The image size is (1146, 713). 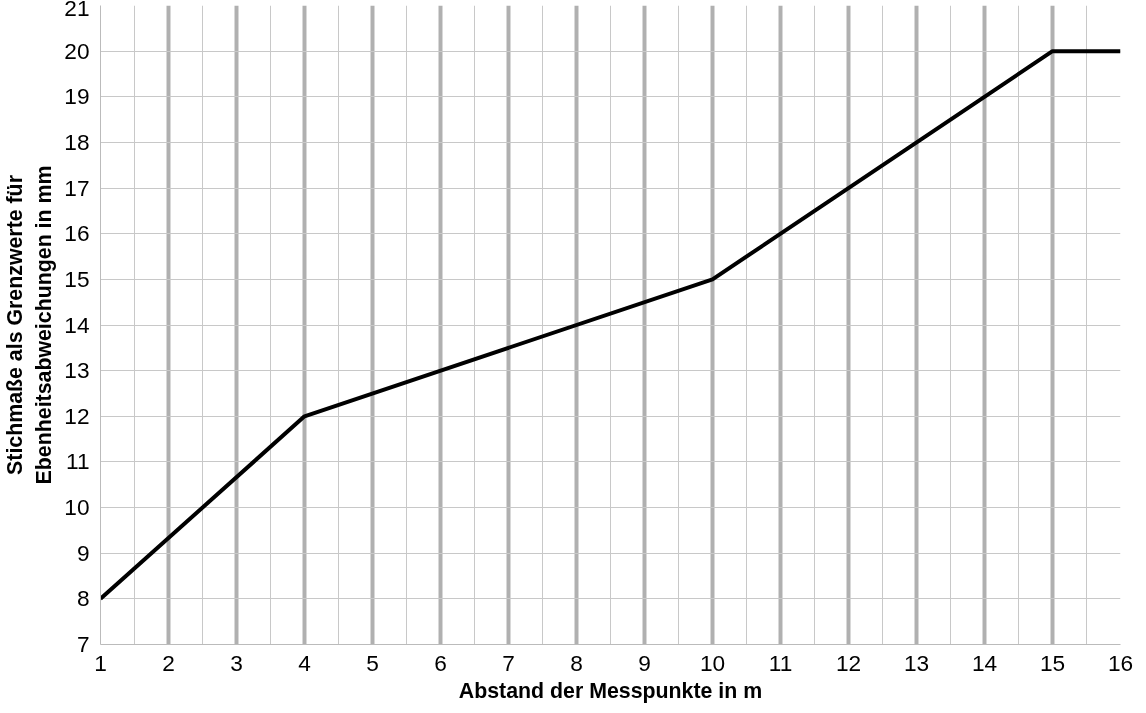 What do you see at coordinates (712, 662) in the screenshot?
I see `x-tick-label: 10` at bounding box center [712, 662].